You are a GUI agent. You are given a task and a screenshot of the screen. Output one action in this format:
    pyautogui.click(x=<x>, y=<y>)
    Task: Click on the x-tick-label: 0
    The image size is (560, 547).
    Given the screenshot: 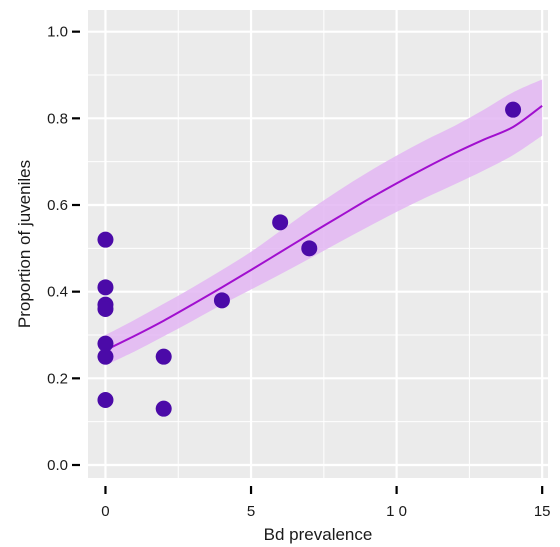 What is the action you would take?
    pyautogui.click(x=105, y=511)
    